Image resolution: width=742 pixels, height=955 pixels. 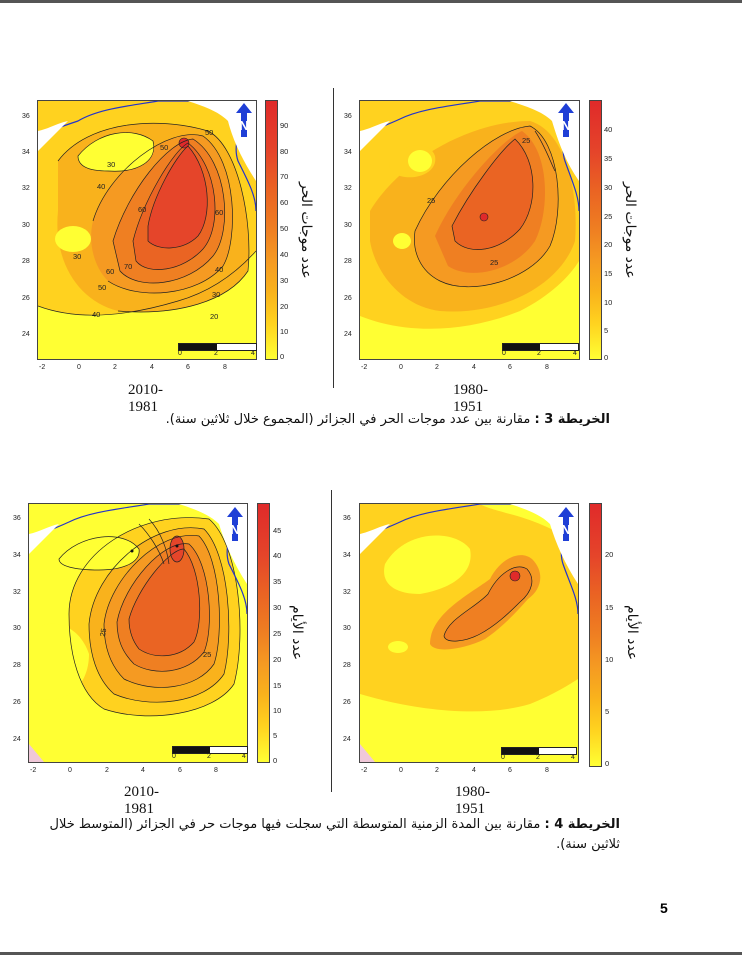 I want to click on separator, so click(x=331, y=641).